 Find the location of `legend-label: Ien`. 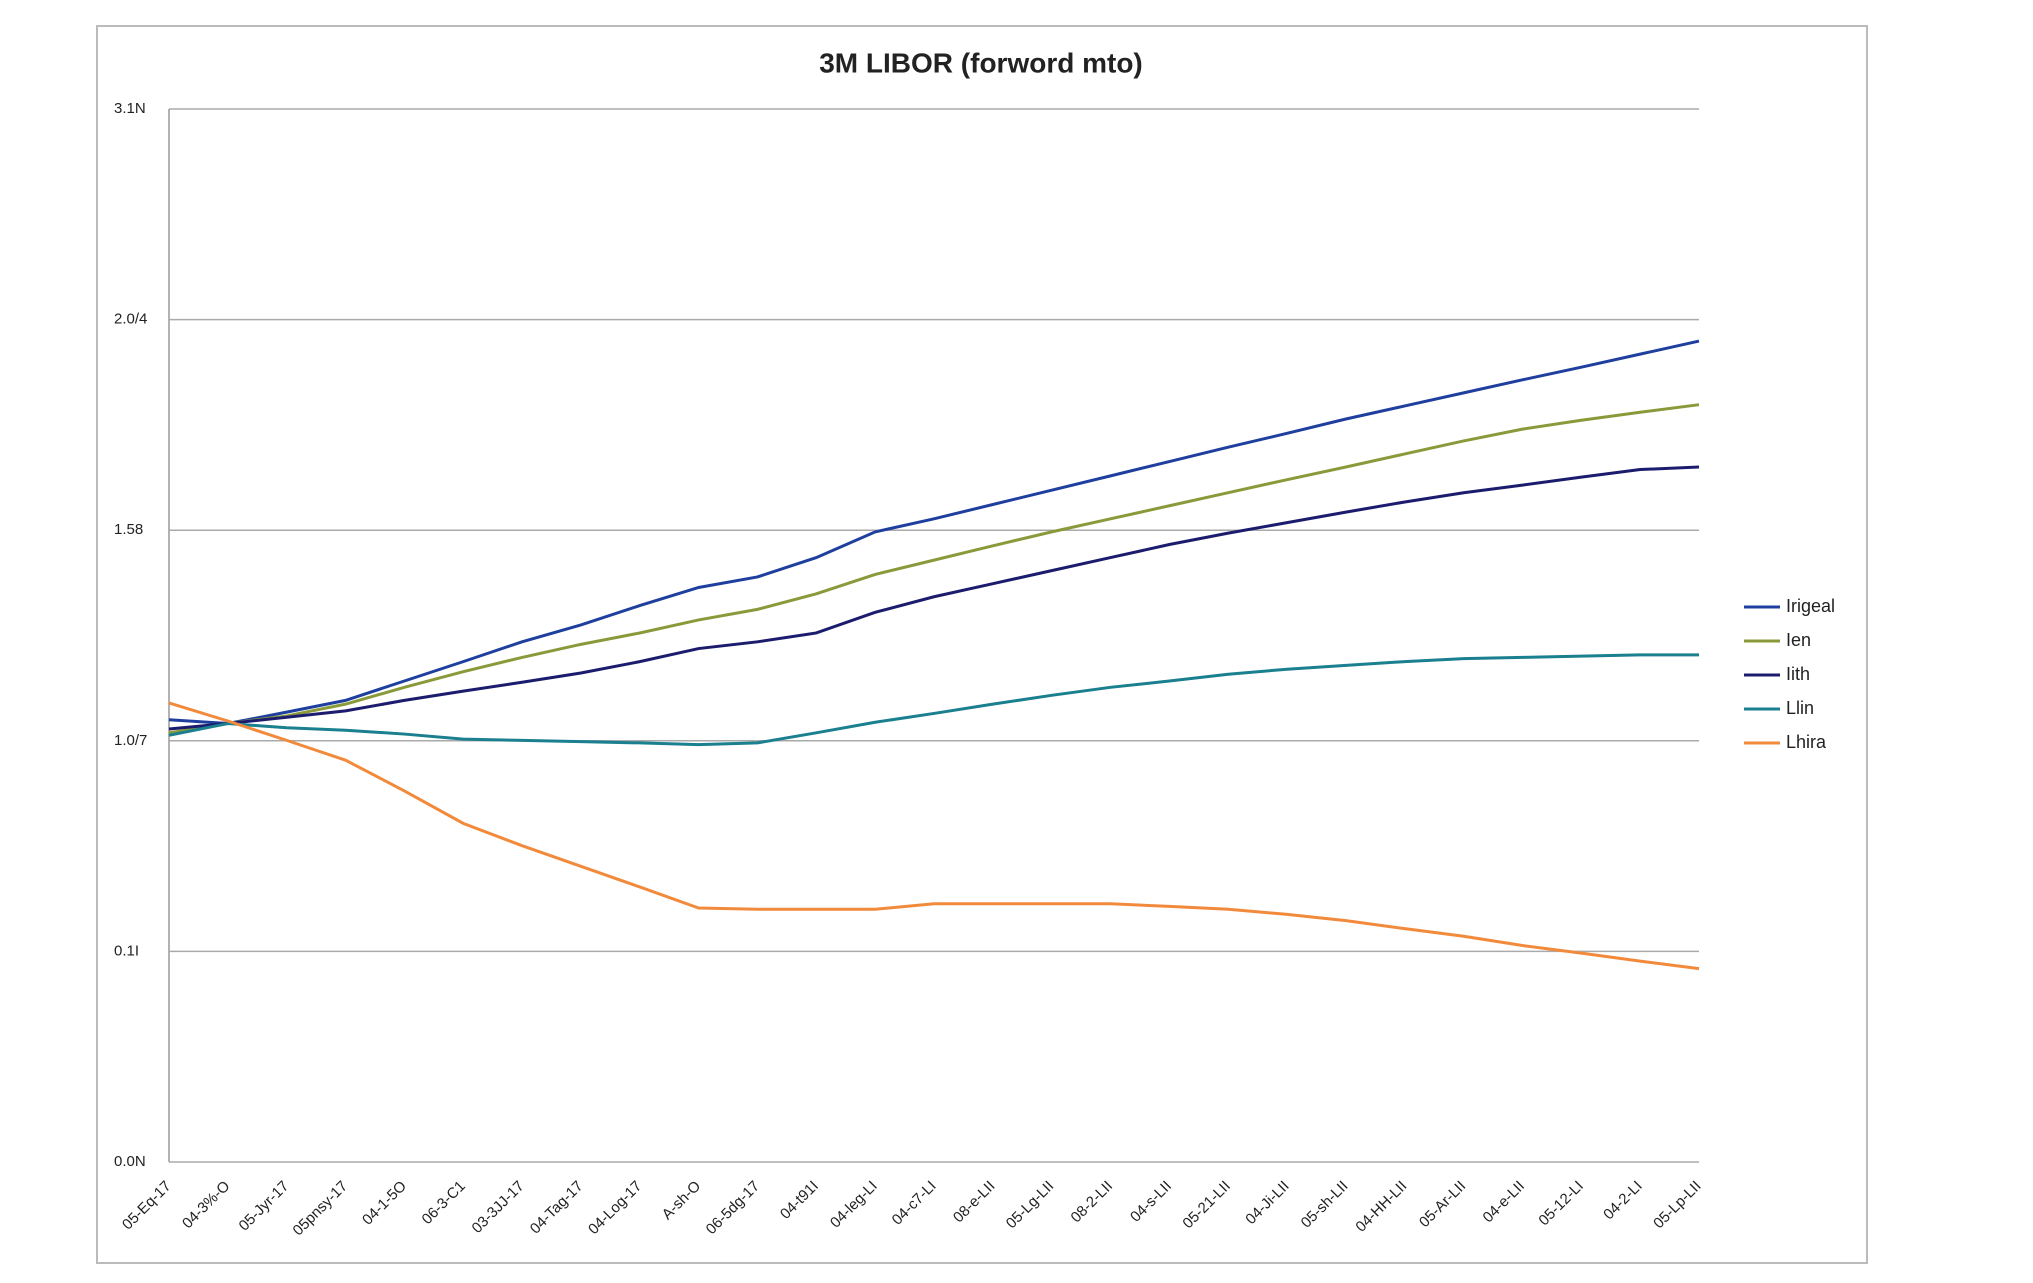

legend-label: Ien is located at coordinates (1798, 640).